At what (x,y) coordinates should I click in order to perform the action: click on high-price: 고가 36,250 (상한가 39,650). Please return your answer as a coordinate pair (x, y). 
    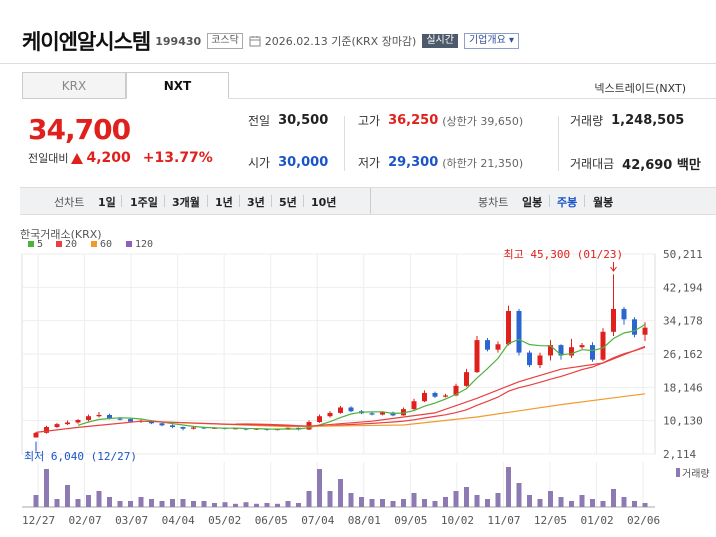
    Looking at the image, I should click on (440, 120).